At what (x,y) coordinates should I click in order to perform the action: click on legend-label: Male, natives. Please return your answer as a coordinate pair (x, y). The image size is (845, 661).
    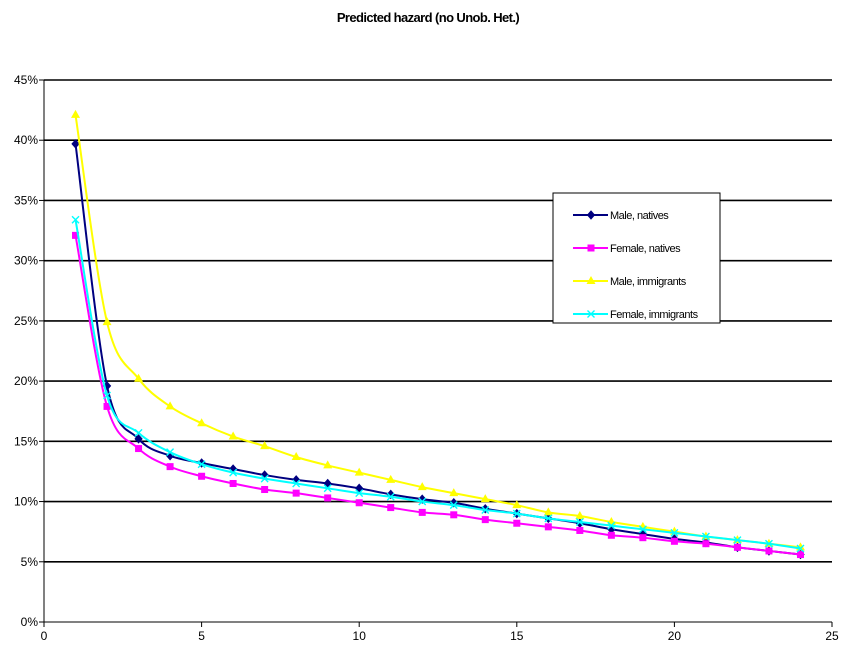
    Looking at the image, I should click on (639, 216).